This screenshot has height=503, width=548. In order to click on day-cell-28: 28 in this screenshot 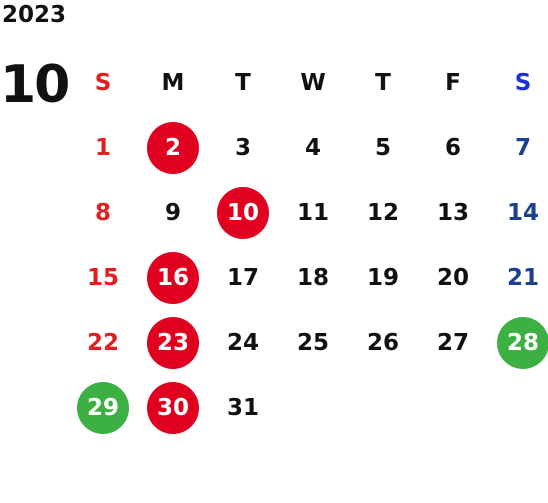, I will do `click(518, 342)`.